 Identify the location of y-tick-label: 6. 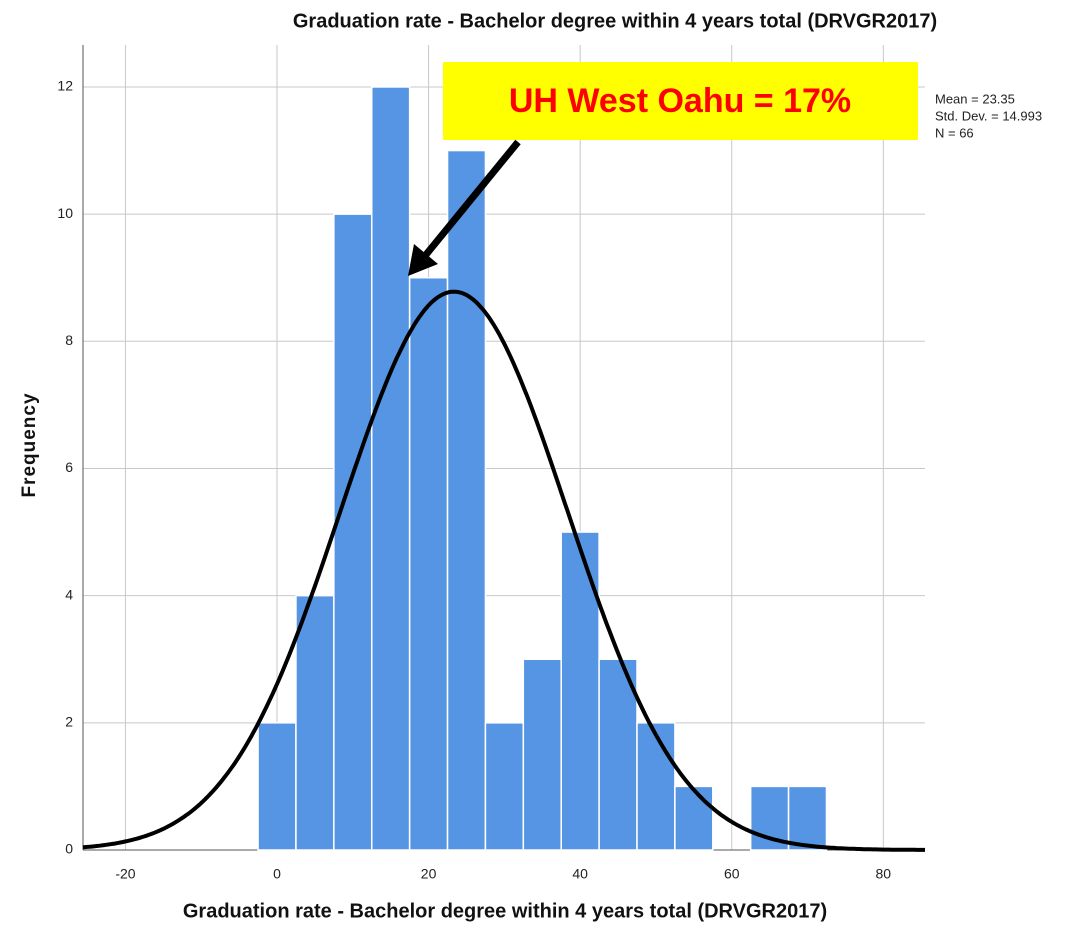
(69, 467).